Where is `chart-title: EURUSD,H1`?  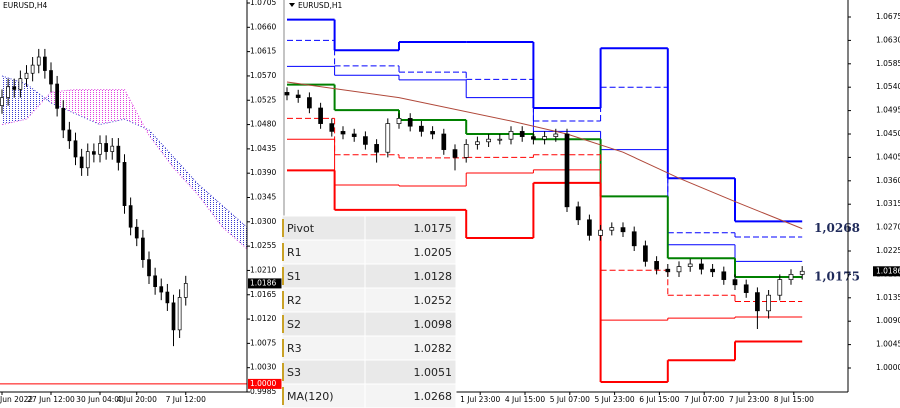
chart-title: EURUSD,H1 is located at coordinates (320, 5).